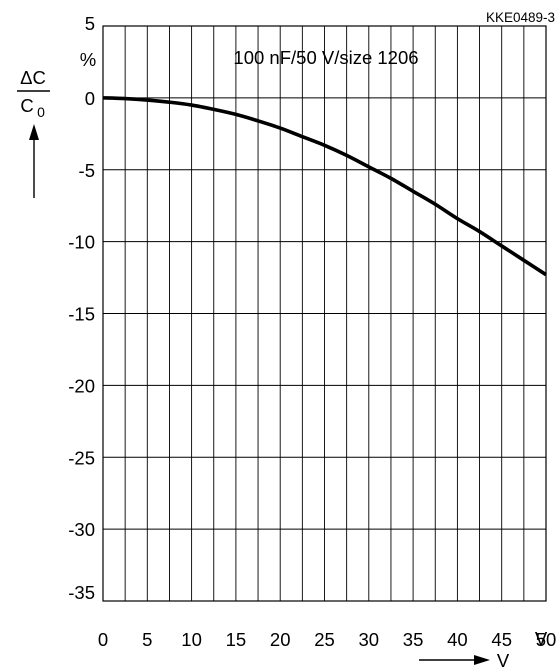  What do you see at coordinates (81, 457) in the screenshot?
I see `y-tick-label: -25` at bounding box center [81, 457].